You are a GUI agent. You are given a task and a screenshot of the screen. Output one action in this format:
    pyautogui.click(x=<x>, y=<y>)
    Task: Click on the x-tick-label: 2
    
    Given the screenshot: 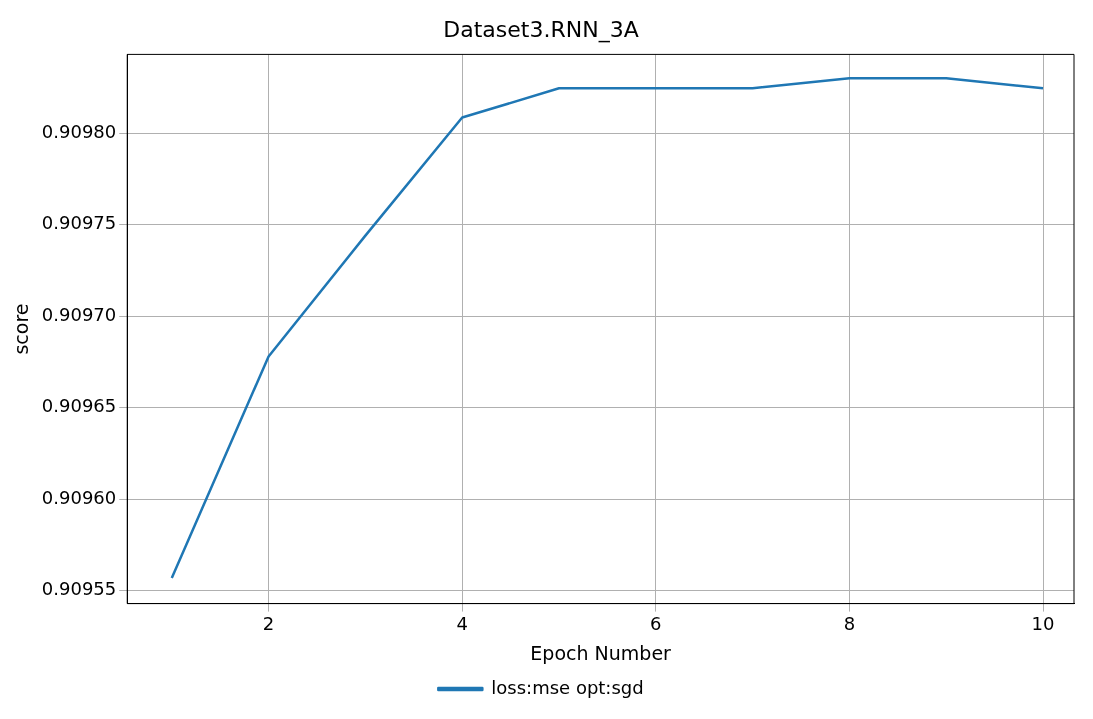 What is the action you would take?
    pyautogui.click(x=268, y=624)
    